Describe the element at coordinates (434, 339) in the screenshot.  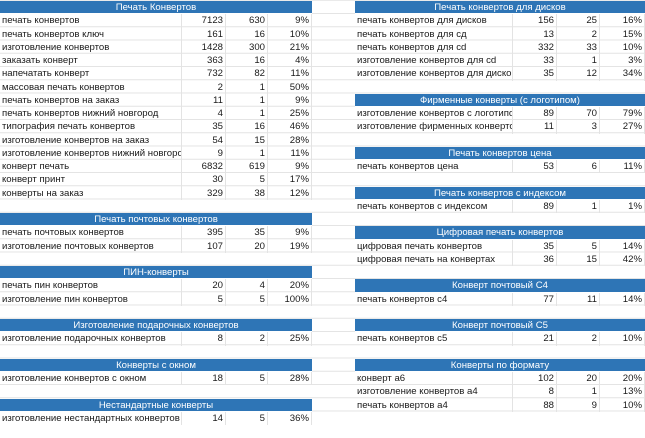
I see `keyword-cell: печать конвертов с5` at that location.